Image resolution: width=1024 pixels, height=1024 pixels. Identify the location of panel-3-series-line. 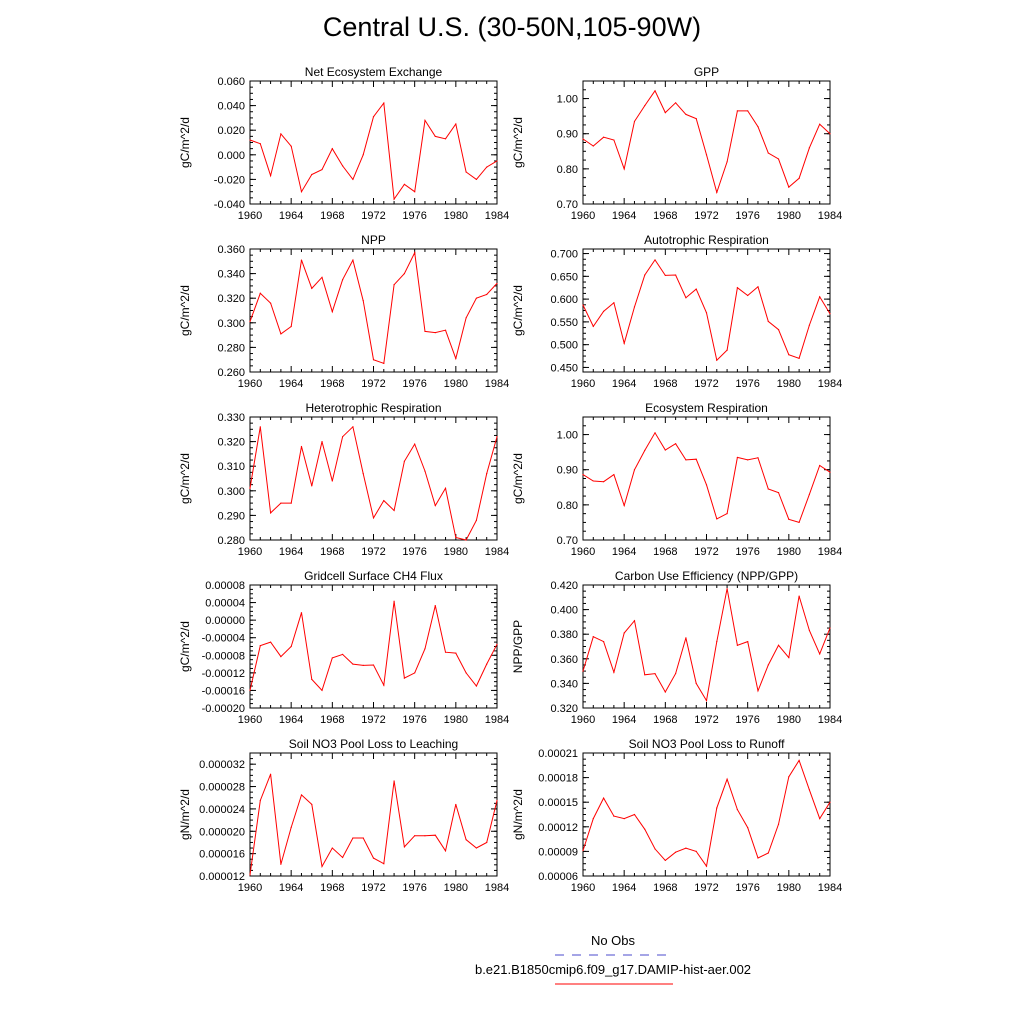
(373, 307).